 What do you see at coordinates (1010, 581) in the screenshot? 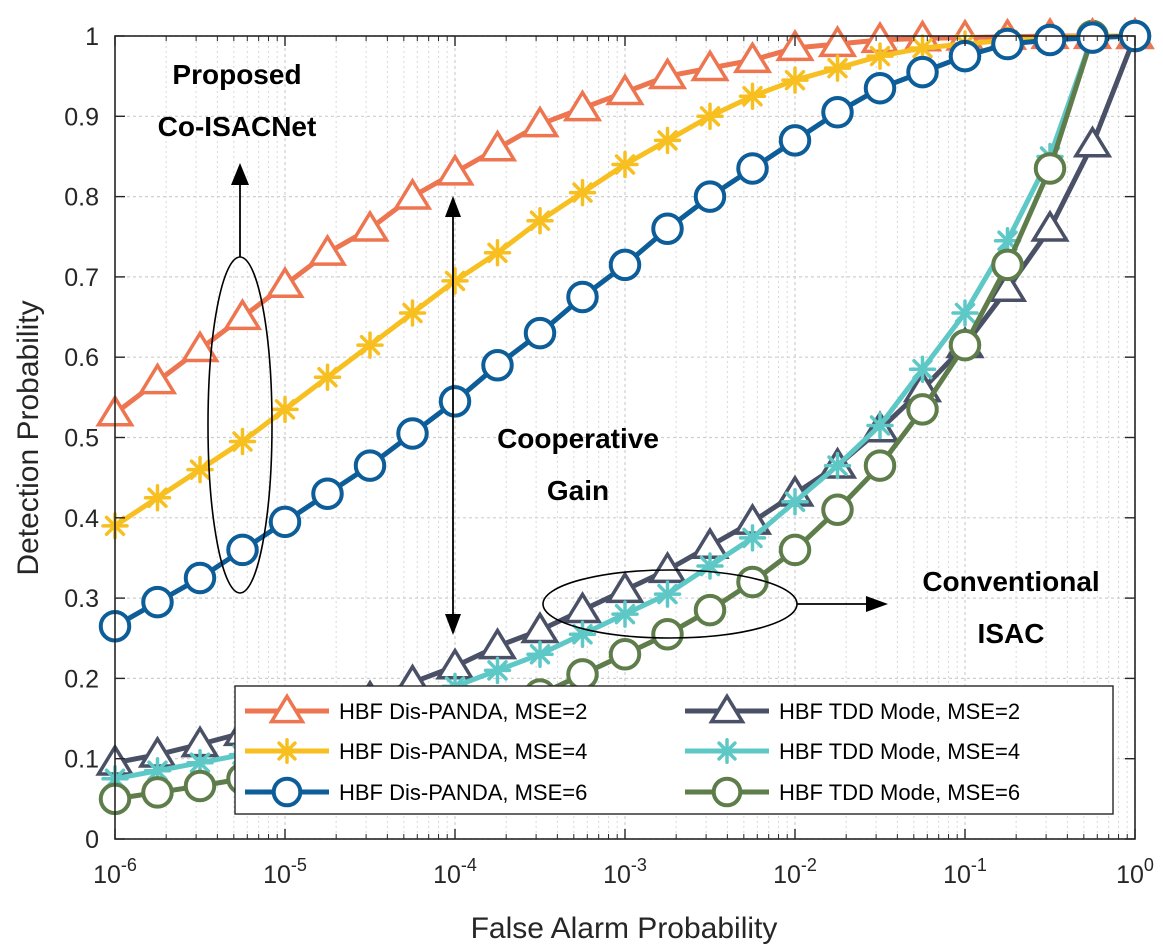
I see `annotation-conventional-line1: Conventional` at bounding box center [1010, 581].